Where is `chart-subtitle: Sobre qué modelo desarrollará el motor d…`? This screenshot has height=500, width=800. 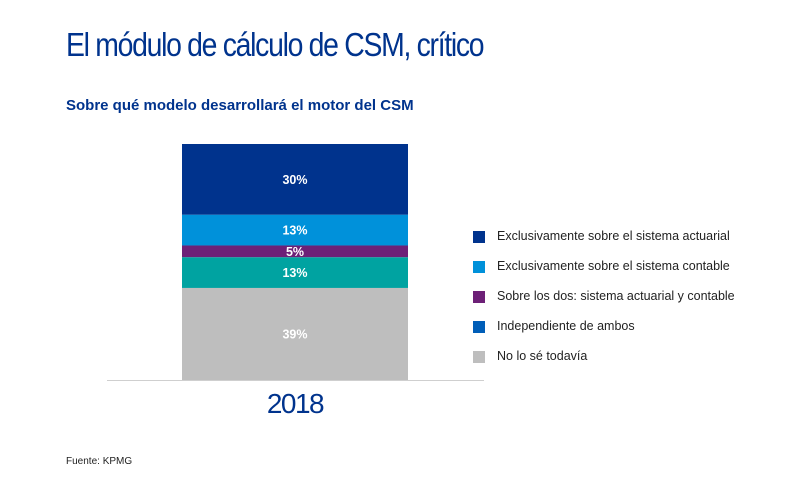
chart-subtitle: Sobre qué modelo desarrollará el motor d… is located at coordinates (240, 105).